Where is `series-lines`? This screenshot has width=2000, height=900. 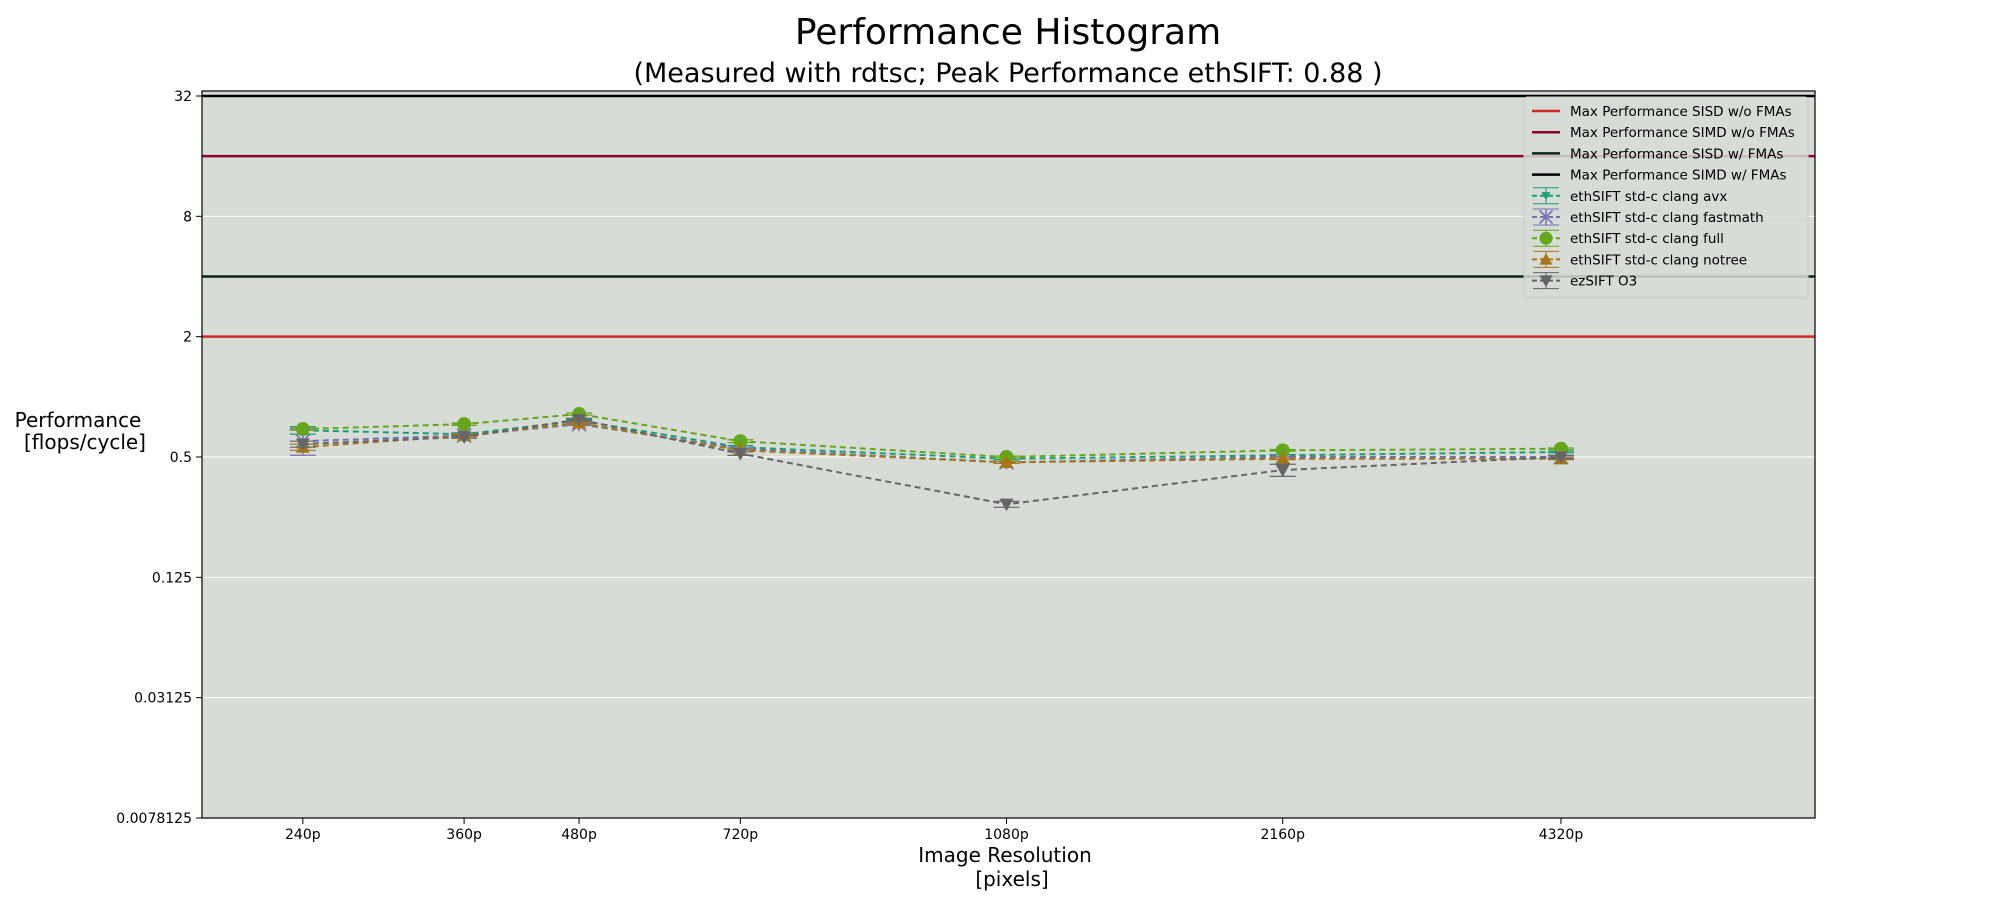
series-lines is located at coordinates (931, 459).